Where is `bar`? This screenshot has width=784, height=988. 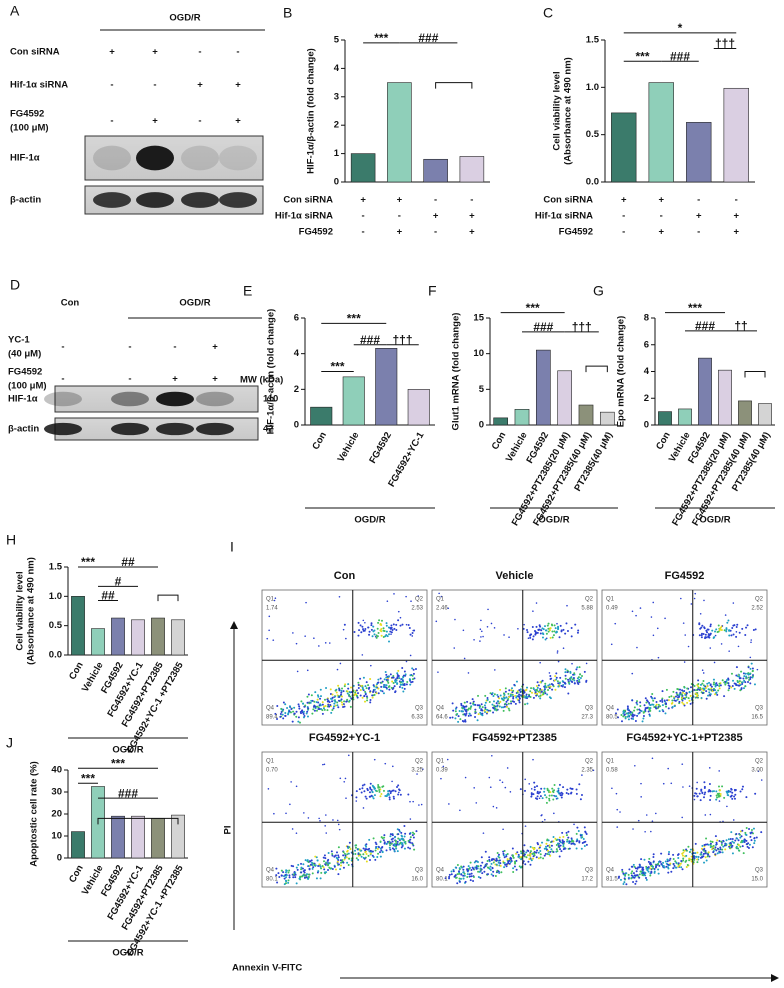
bar is located at coordinates (418, 407).